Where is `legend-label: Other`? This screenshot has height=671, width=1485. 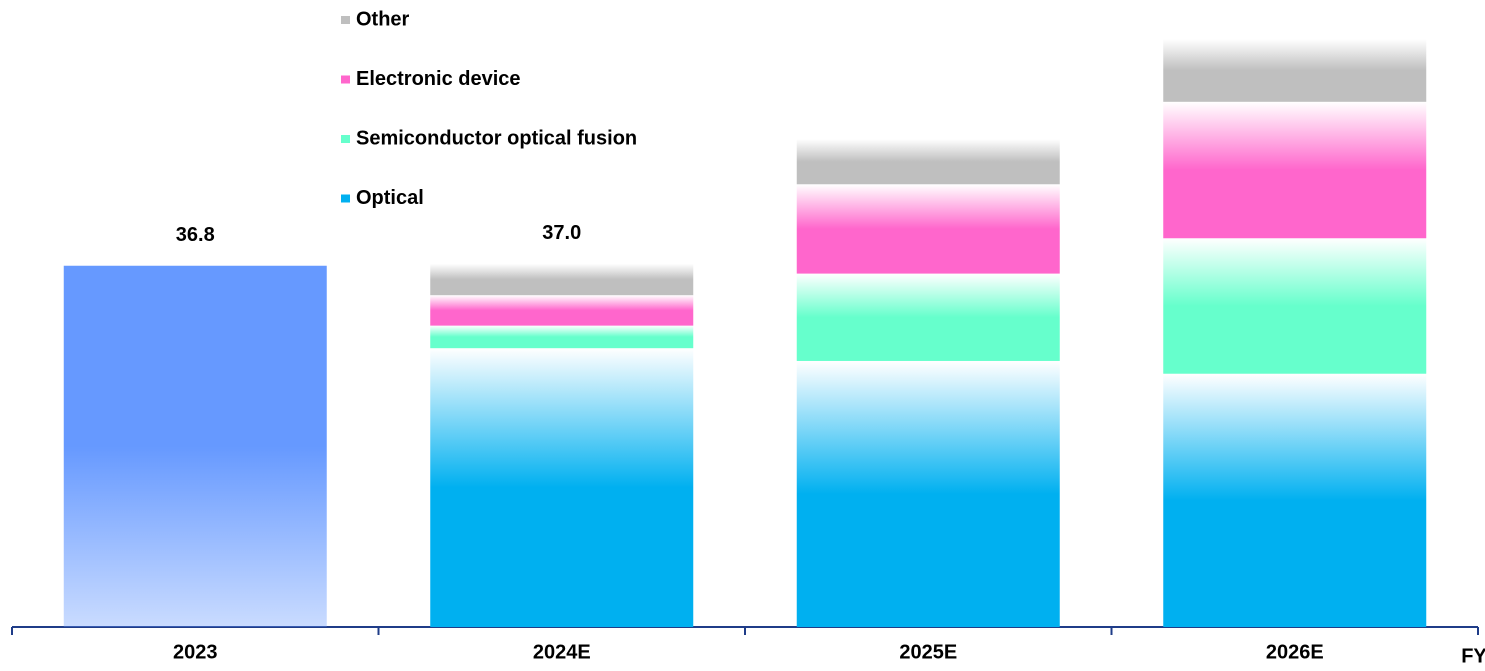 legend-label: Other is located at coordinates (383, 19).